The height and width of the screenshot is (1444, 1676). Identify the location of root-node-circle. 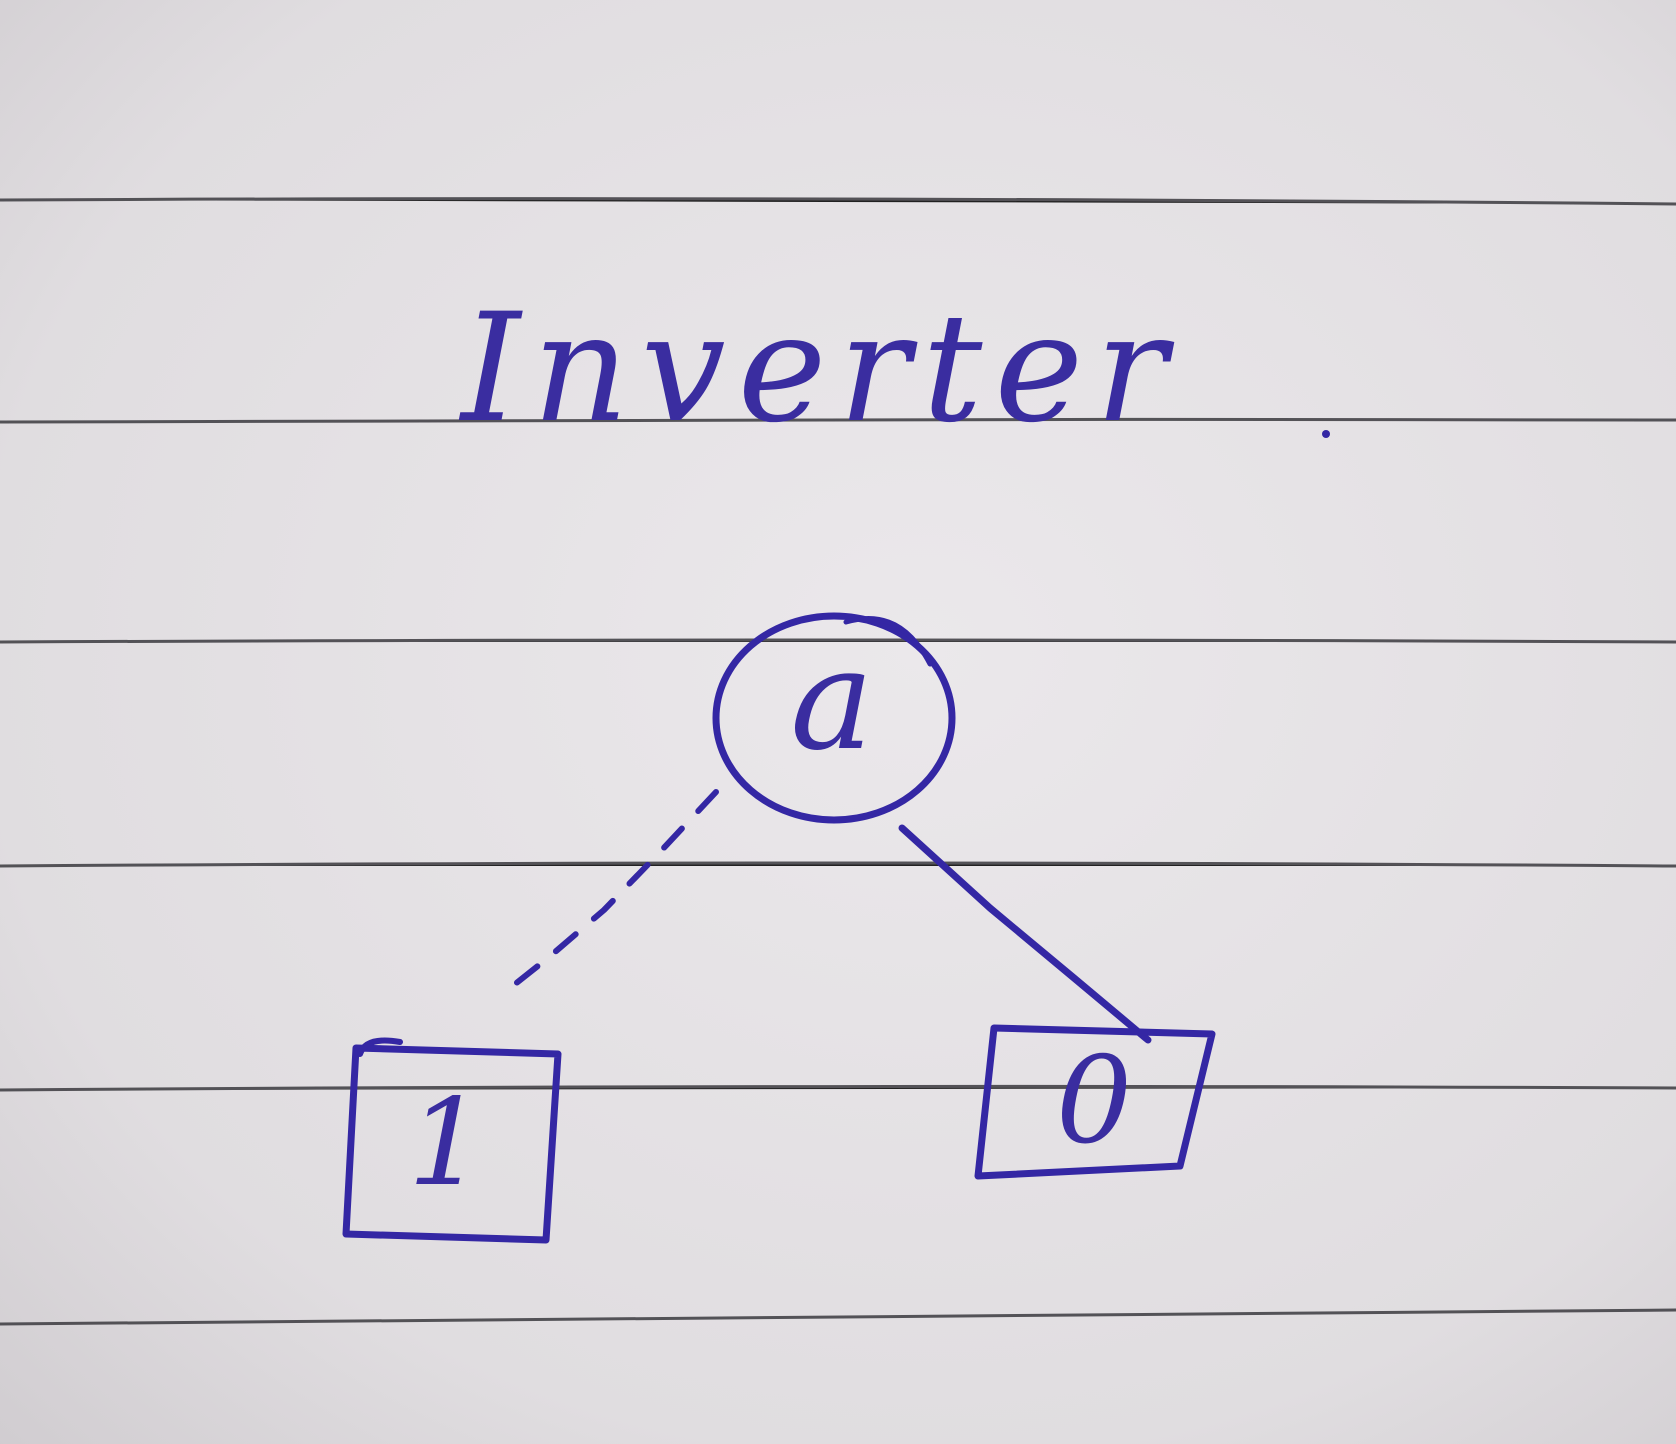
(834, 718).